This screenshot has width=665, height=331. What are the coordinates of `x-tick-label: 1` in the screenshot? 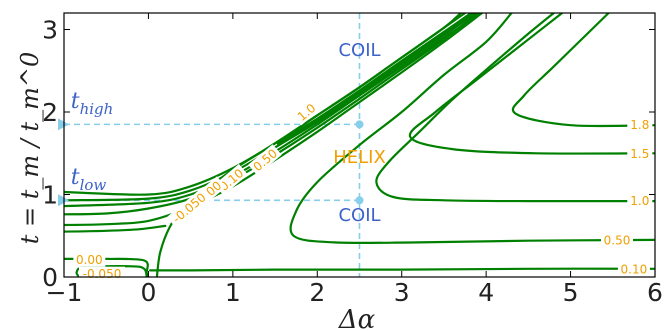 It's located at (233, 292).